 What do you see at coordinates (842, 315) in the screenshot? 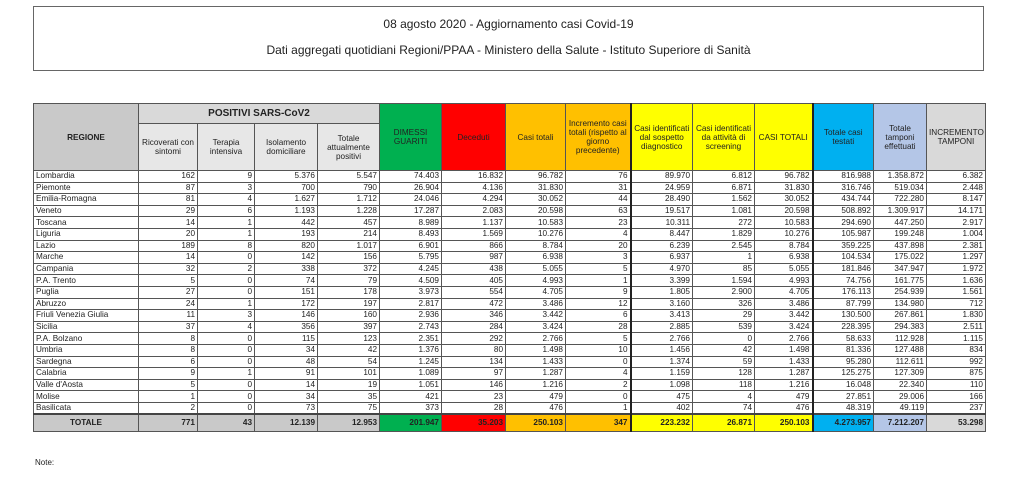
I see `cell-casi-testati: 130.500` at bounding box center [842, 315].